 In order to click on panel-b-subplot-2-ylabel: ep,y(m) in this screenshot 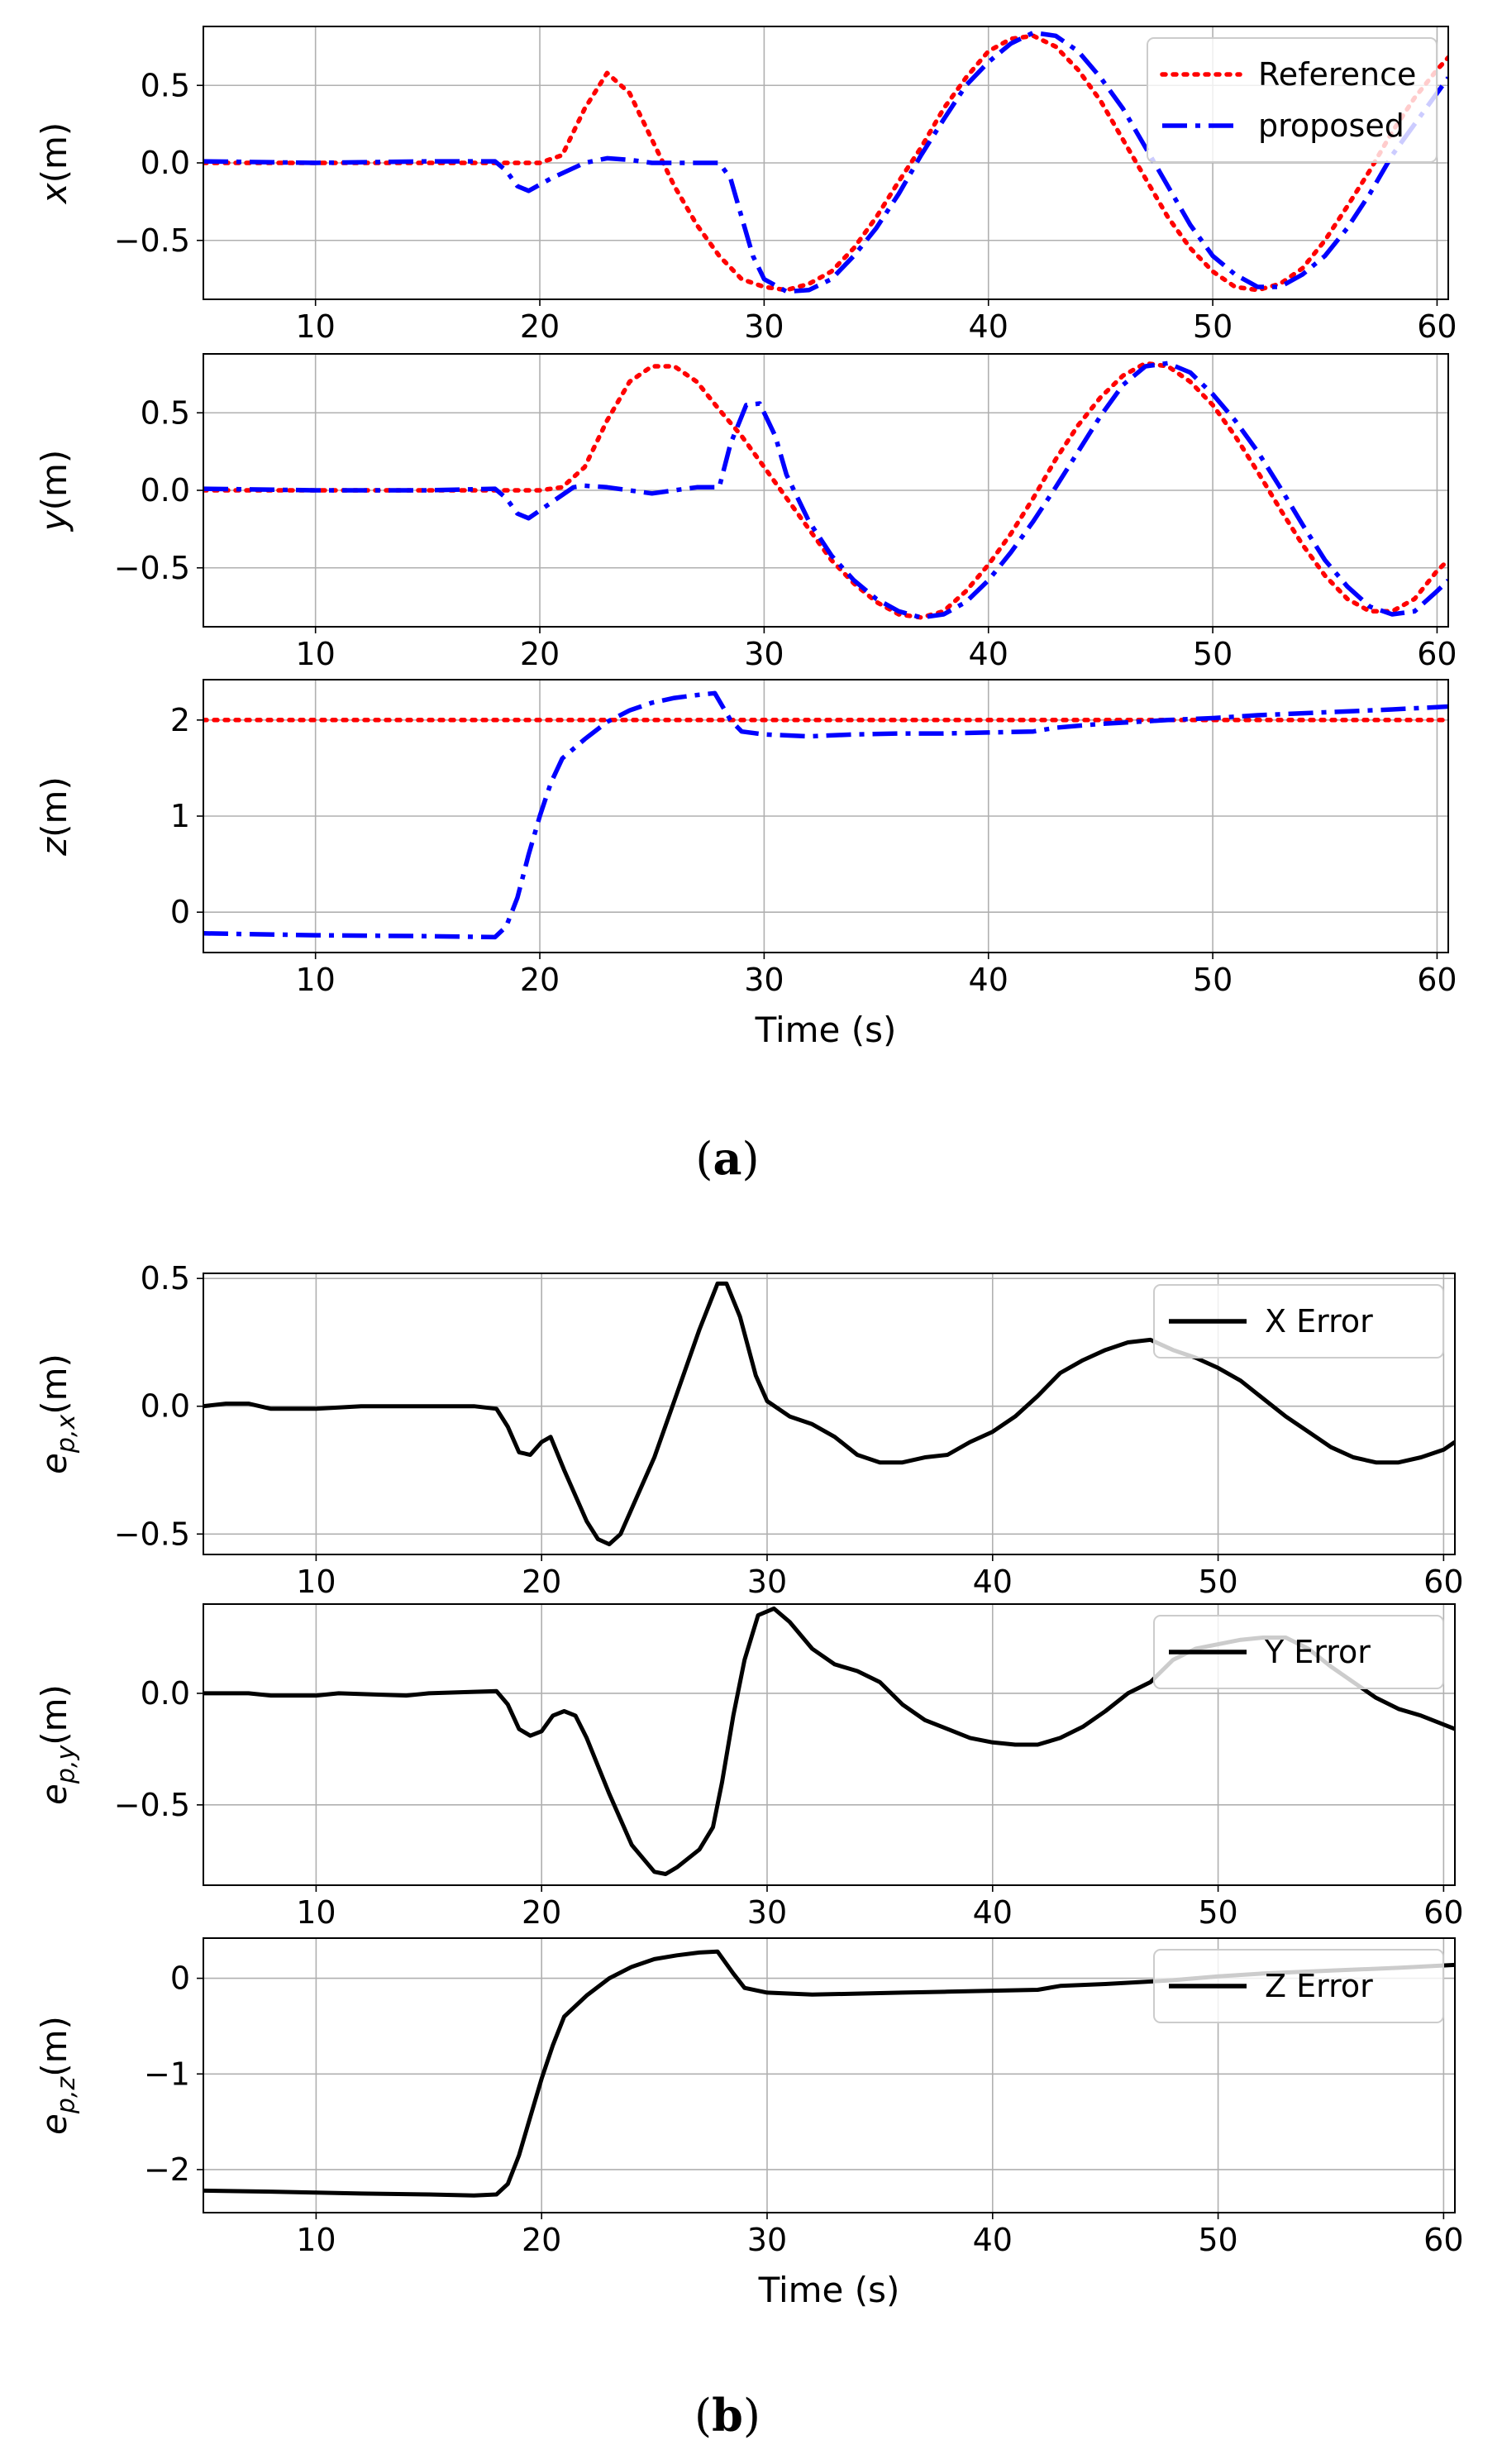, I will do `click(57, 1745)`.